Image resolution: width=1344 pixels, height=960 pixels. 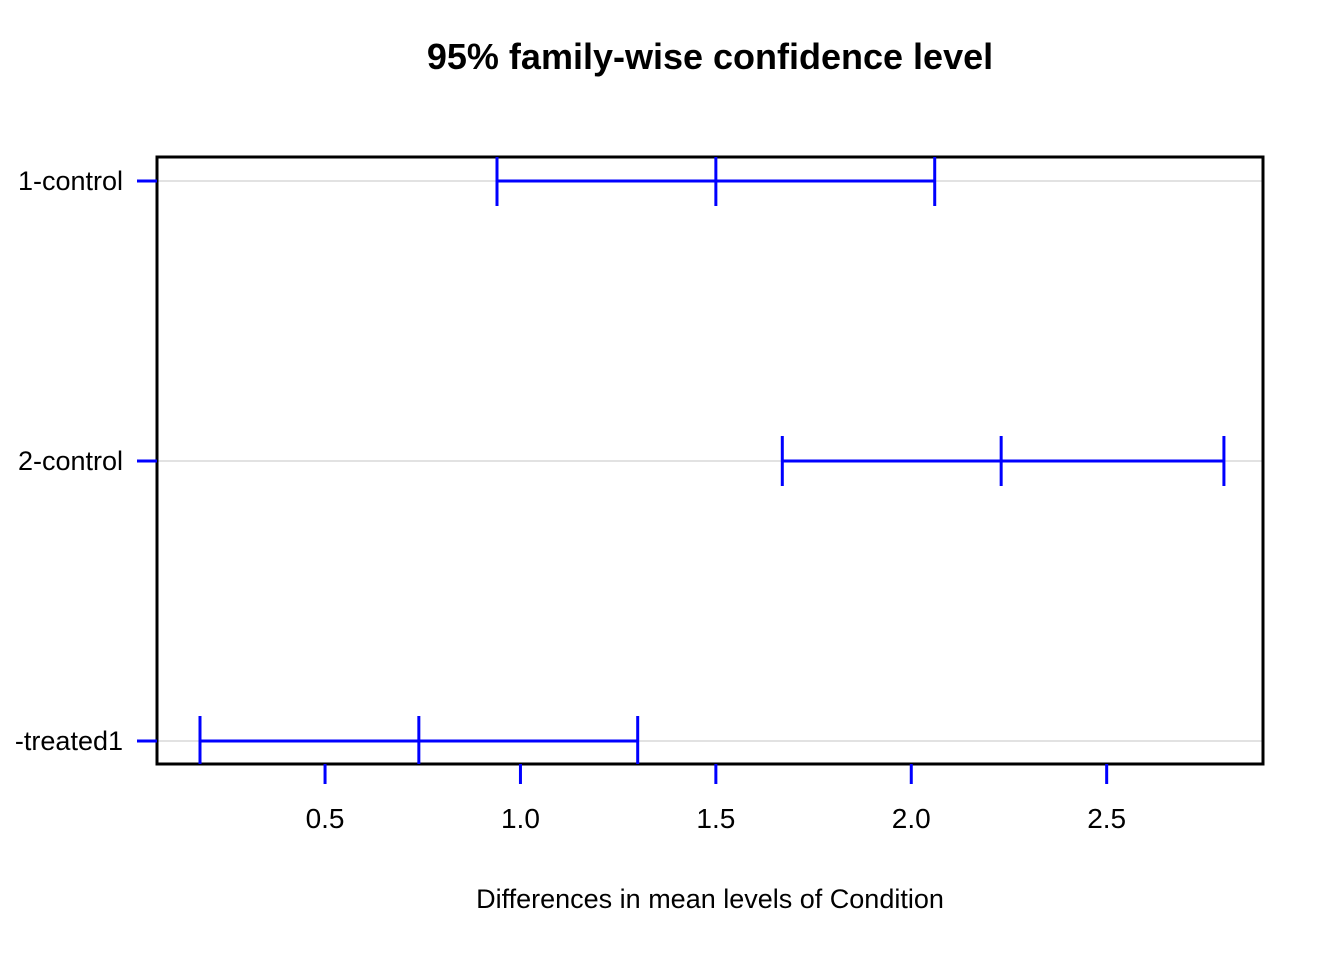 What do you see at coordinates (70, 461) in the screenshot?
I see `y-tick-label: 2-control` at bounding box center [70, 461].